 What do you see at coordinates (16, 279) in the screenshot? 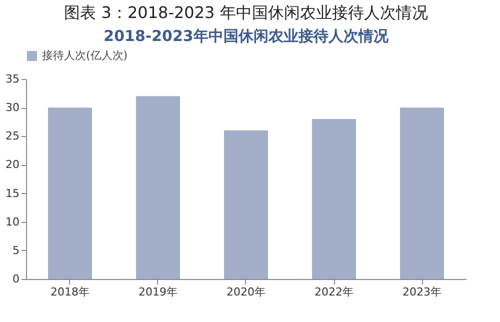
I see `y-tick-label: 0` at bounding box center [16, 279].